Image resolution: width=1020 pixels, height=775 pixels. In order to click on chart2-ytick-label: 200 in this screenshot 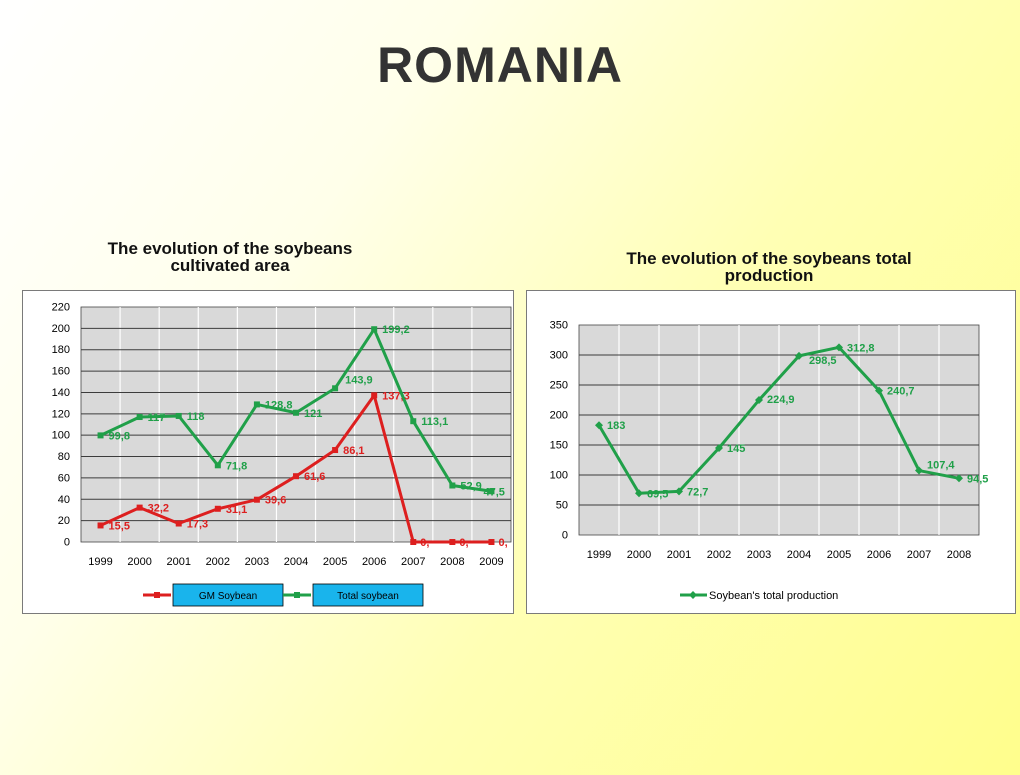, I will do `click(559, 416)`.